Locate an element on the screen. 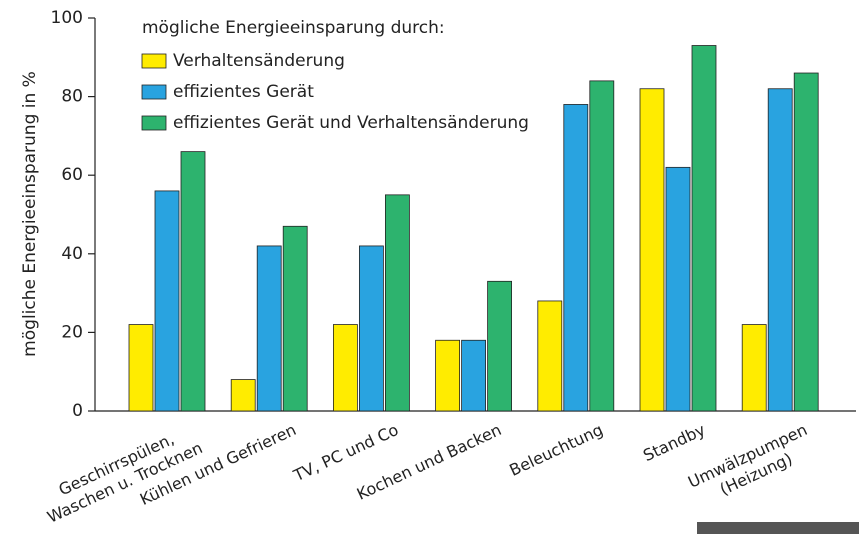 The image size is (859, 534). y-tick-label: 20 is located at coordinates (72, 332).